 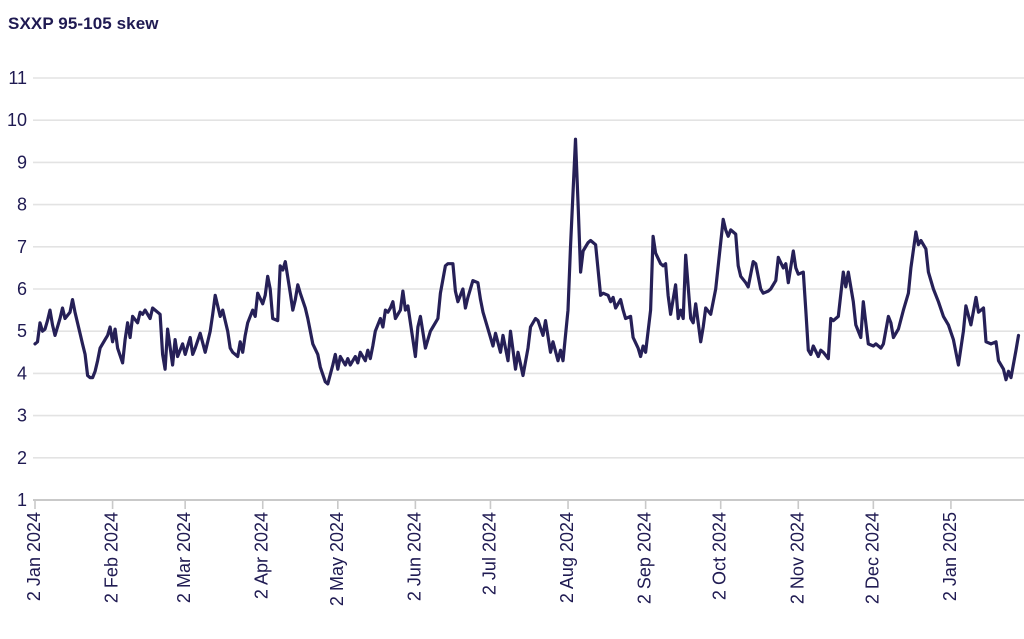 What do you see at coordinates (567, 557) in the screenshot?
I see `x-tick-label: 2 Aug 2024` at bounding box center [567, 557].